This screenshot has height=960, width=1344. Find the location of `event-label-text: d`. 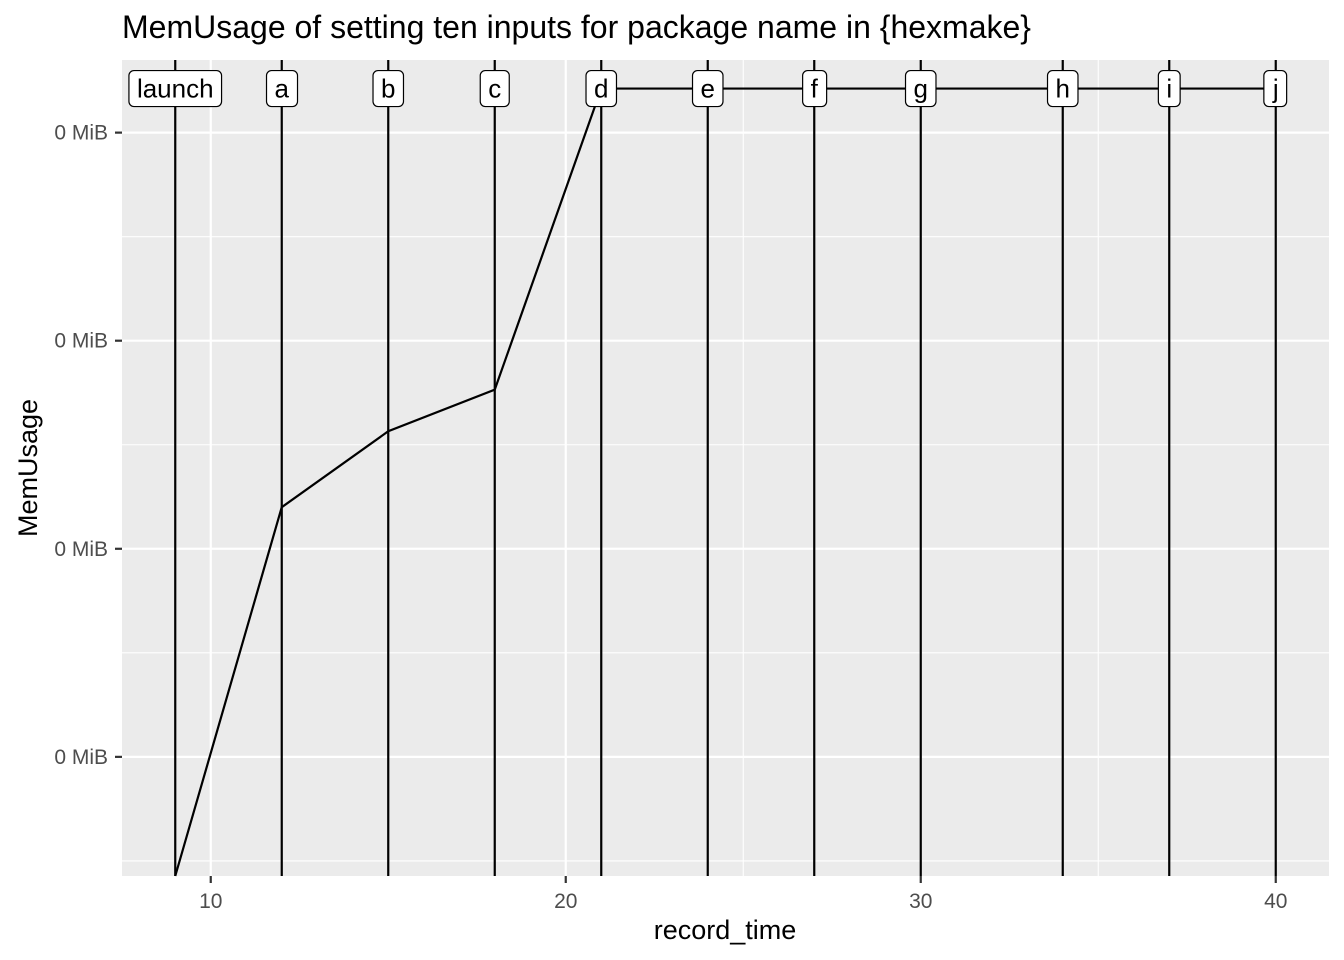

event-label-text: d is located at coordinates (601, 89).